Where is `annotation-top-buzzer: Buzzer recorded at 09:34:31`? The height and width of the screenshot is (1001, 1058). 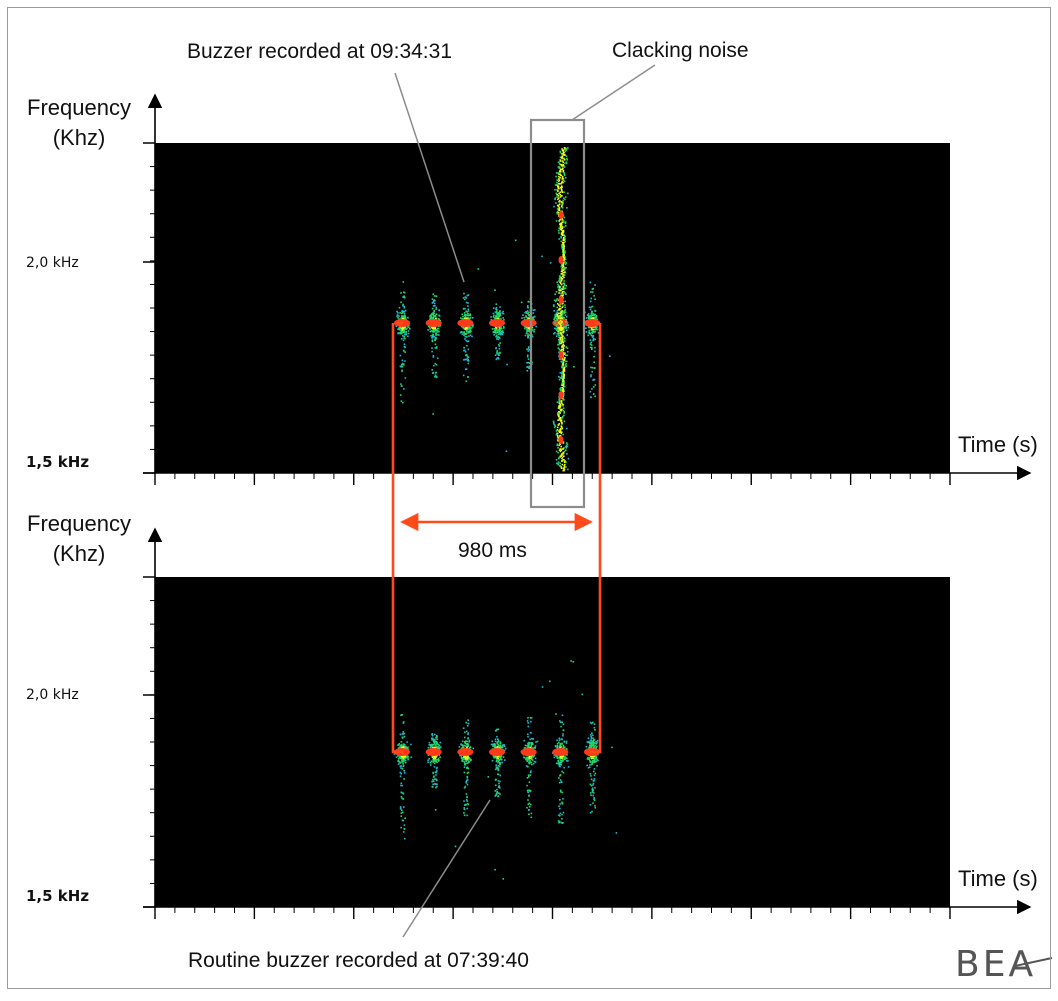 annotation-top-buzzer: Buzzer recorded at 09:34:31 is located at coordinates (320, 51).